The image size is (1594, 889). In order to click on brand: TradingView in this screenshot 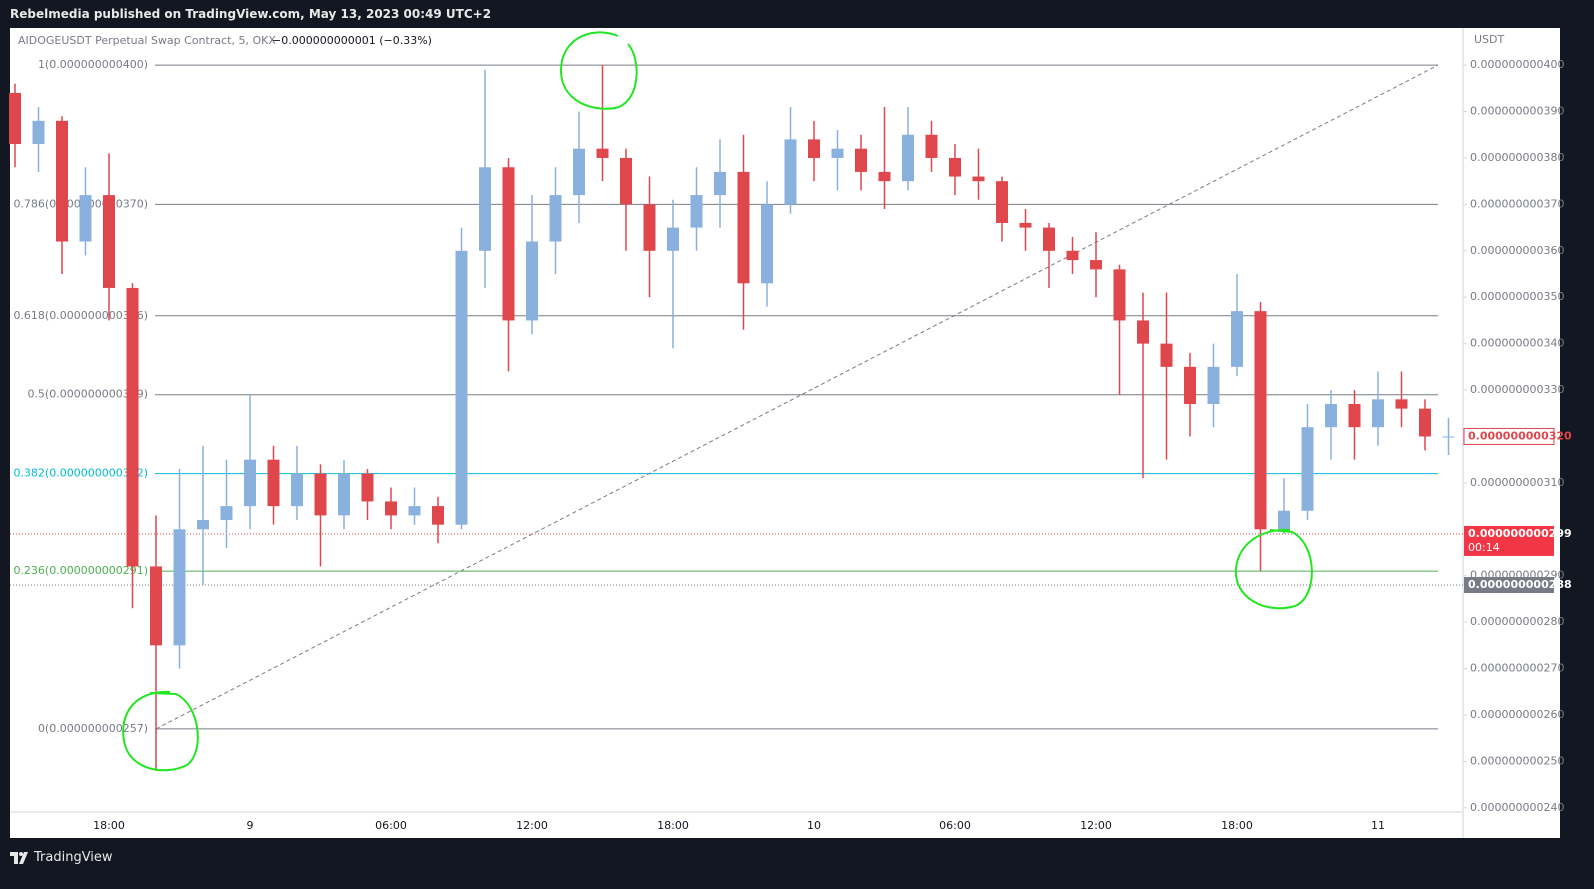, I will do `click(73, 857)`.